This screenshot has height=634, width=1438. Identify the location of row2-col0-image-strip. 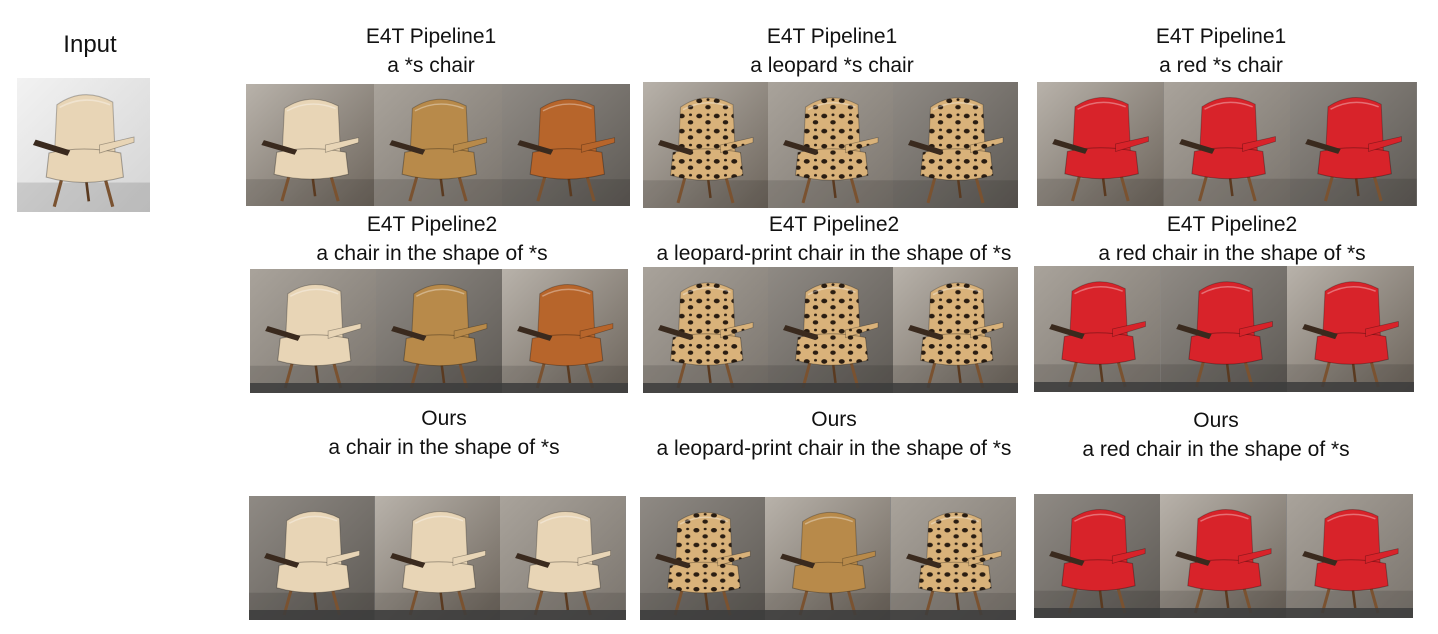
(437, 558).